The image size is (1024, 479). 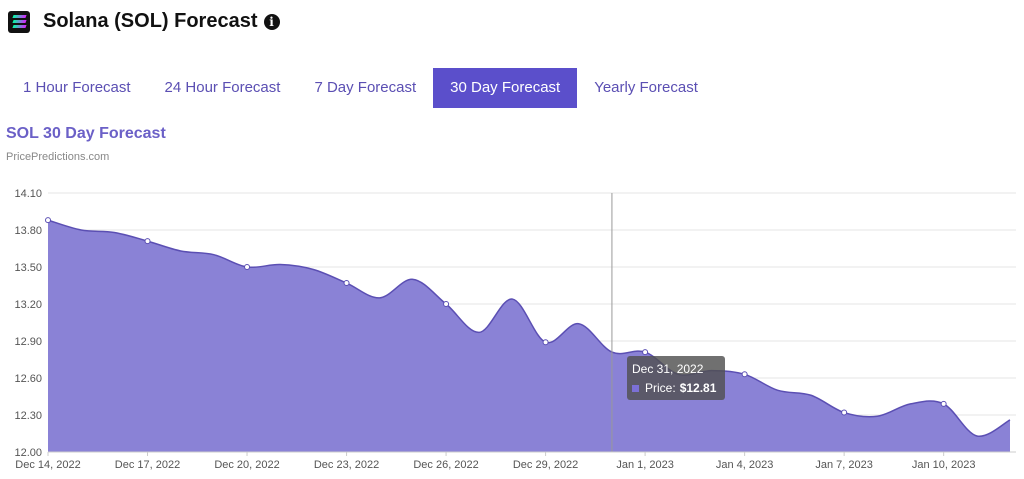 What do you see at coordinates (698, 388) in the screenshot?
I see `tooltip-value: $12.81` at bounding box center [698, 388].